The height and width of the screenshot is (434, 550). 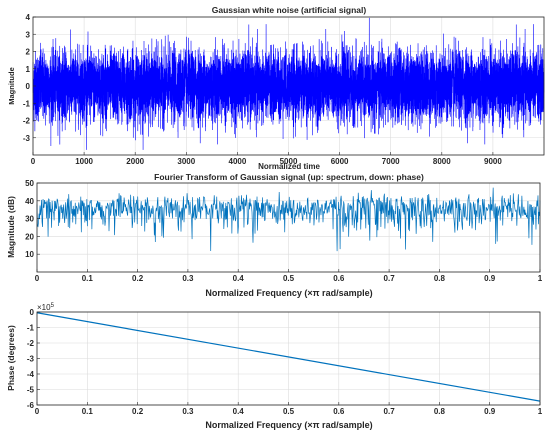 I want to click on phase-y-ticks: 0 -1 -2 -3 -4 -5 -6, so click(x=33, y=359).